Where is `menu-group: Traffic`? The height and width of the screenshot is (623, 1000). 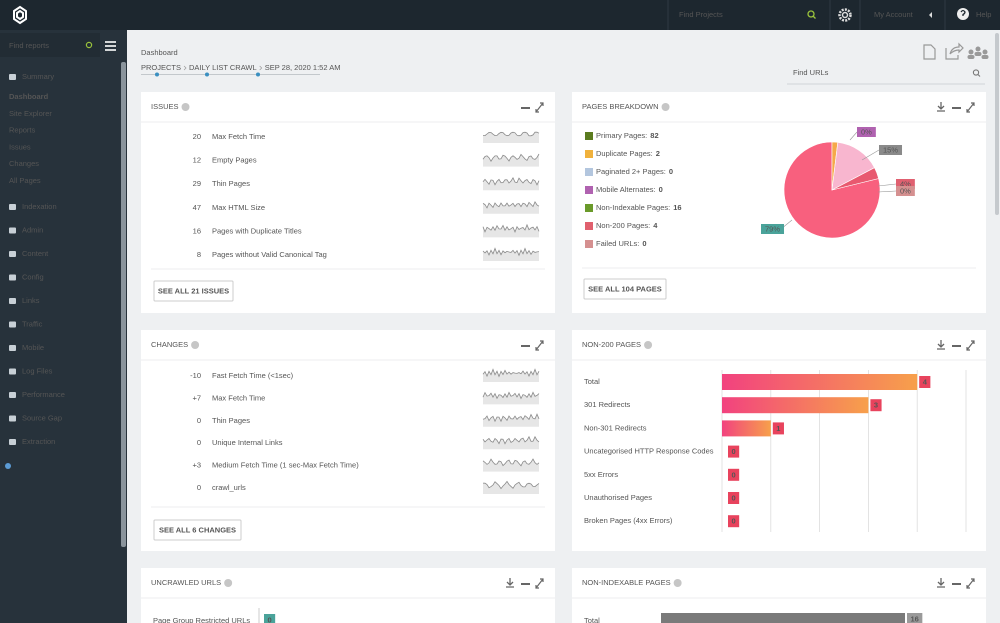 menu-group: Traffic is located at coordinates (32, 323).